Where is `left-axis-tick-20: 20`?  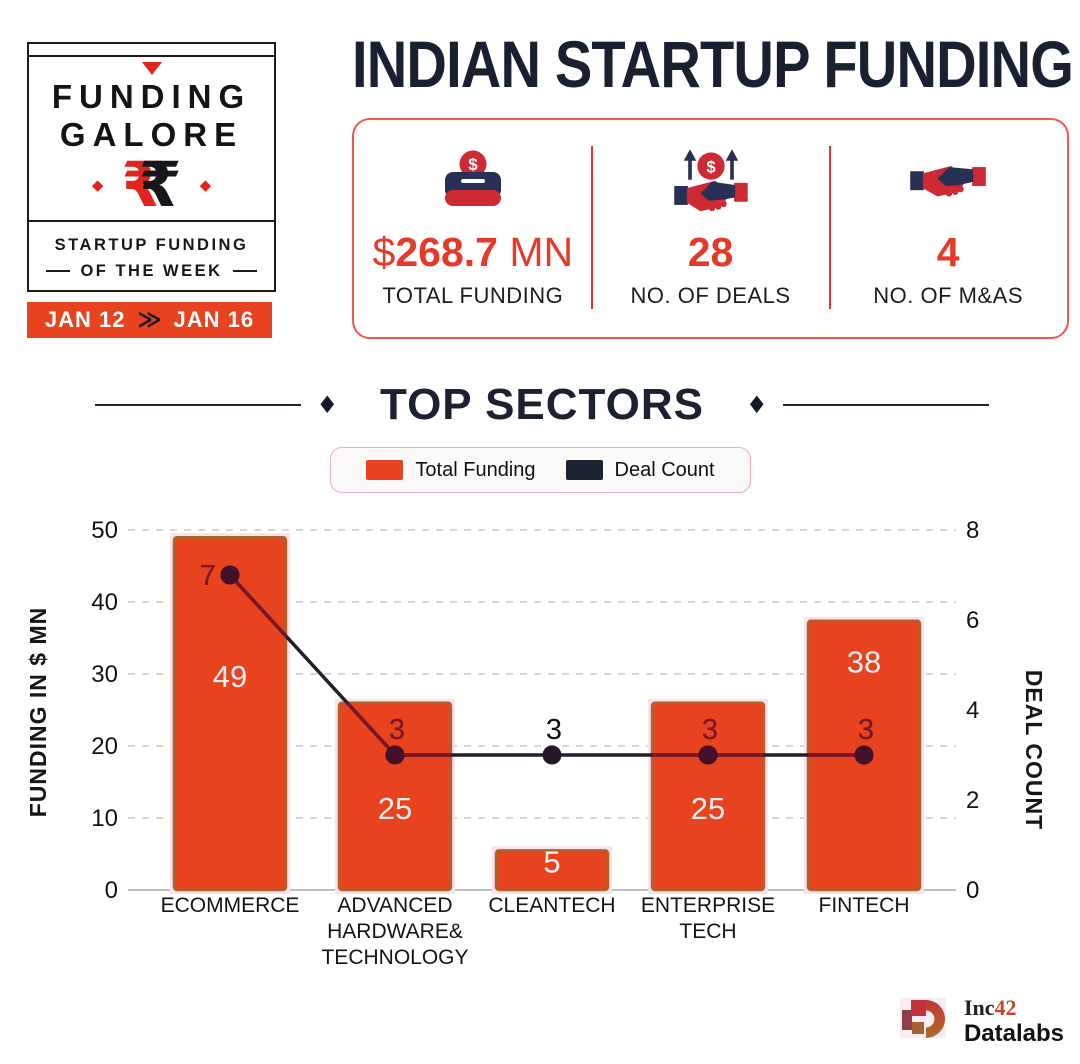
left-axis-tick-20: 20 is located at coordinates (104, 746).